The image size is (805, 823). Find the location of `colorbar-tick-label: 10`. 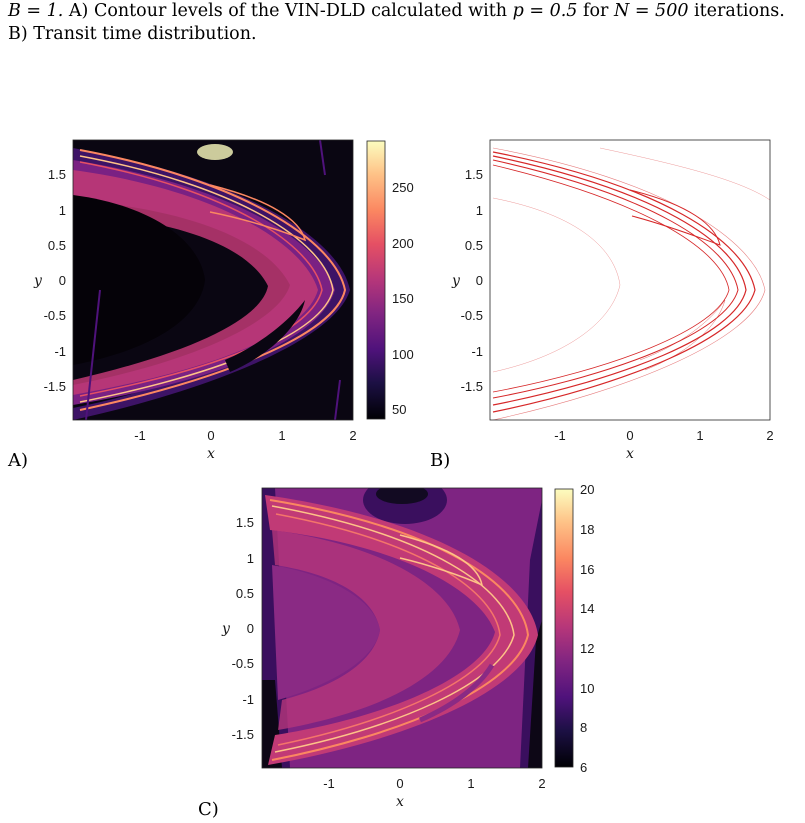

colorbar-tick-label: 10 is located at coordinates (587, 688).